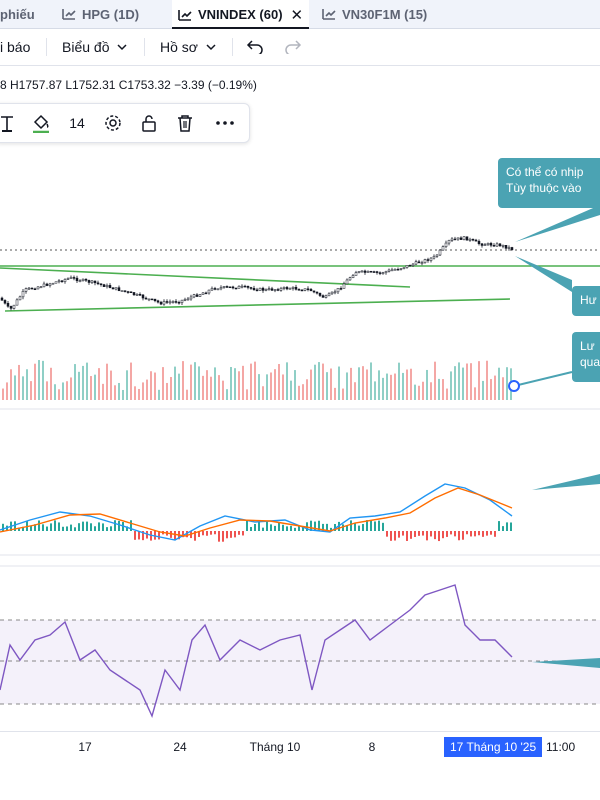  I want to click on more-icon, so click(225, 123).